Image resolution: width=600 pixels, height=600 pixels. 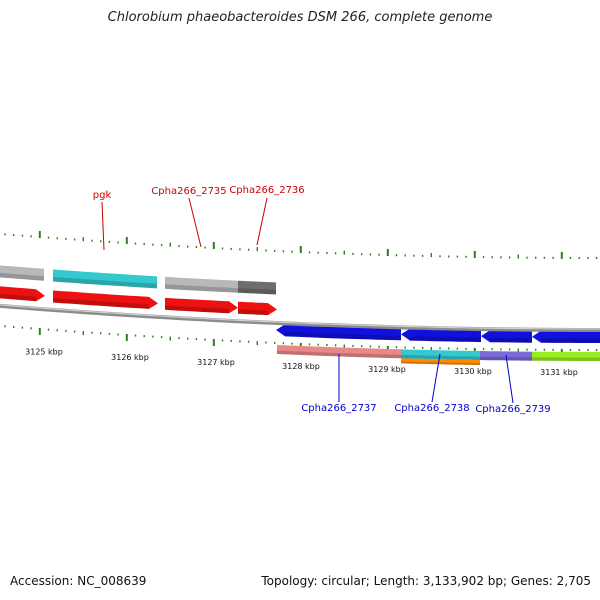 I want to click on gene-label: Cpha266_2737, so click(x=338, y=408).